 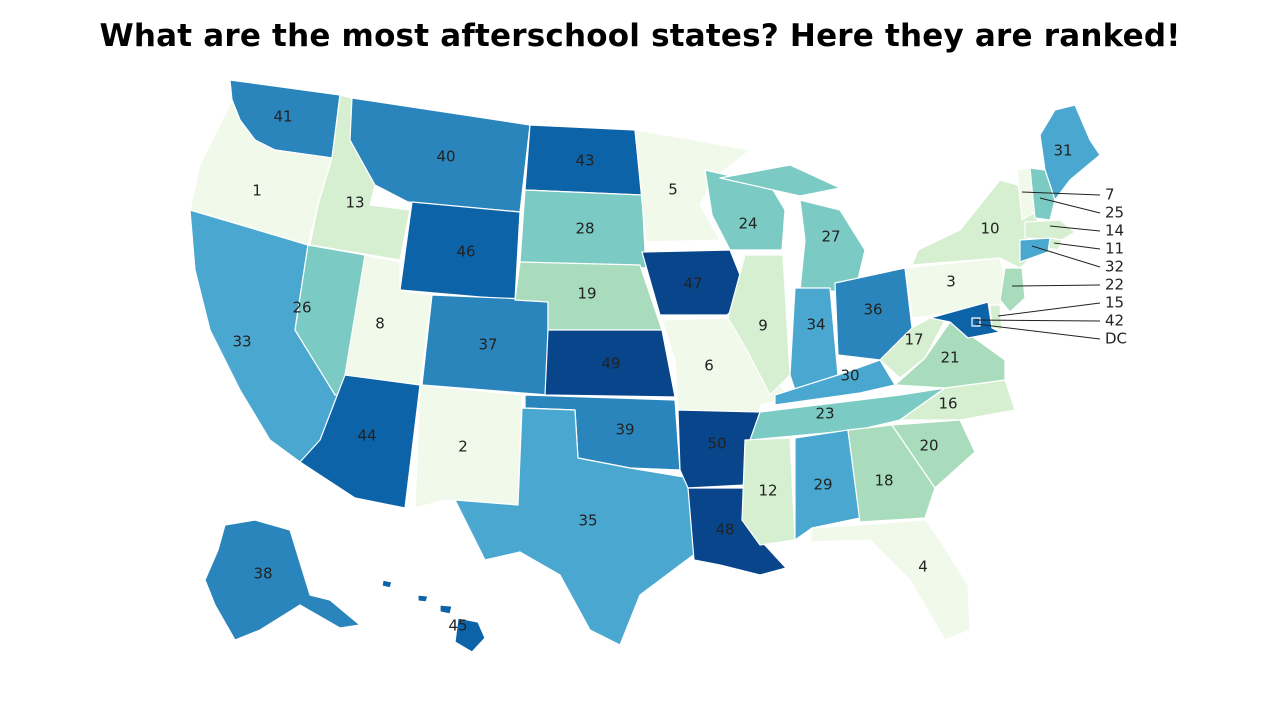 What do you see at coordinates (1035, 250) in the screenshot?
I see `state-ct` at bounding box center [1035, 250].